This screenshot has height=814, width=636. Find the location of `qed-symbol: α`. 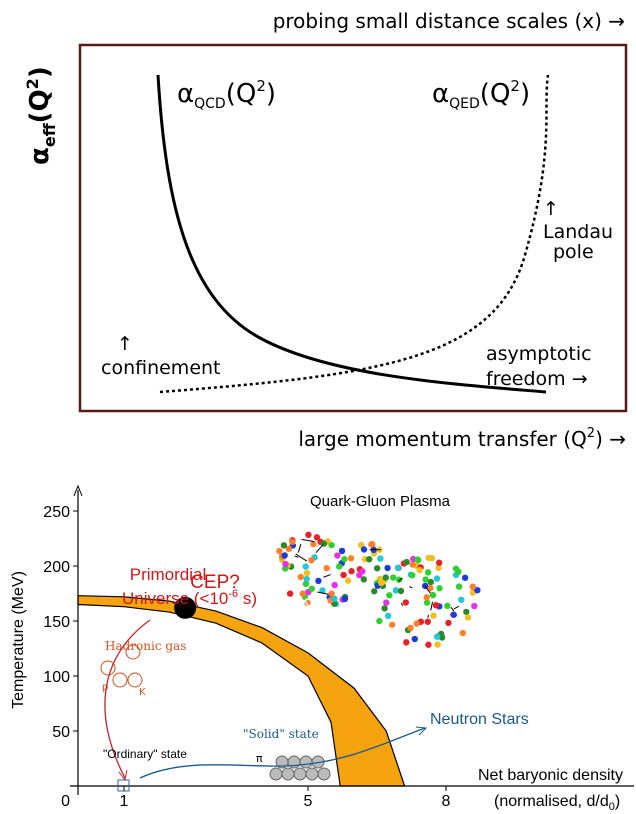

qed-symbol: α is located at coordinates (440, 94).